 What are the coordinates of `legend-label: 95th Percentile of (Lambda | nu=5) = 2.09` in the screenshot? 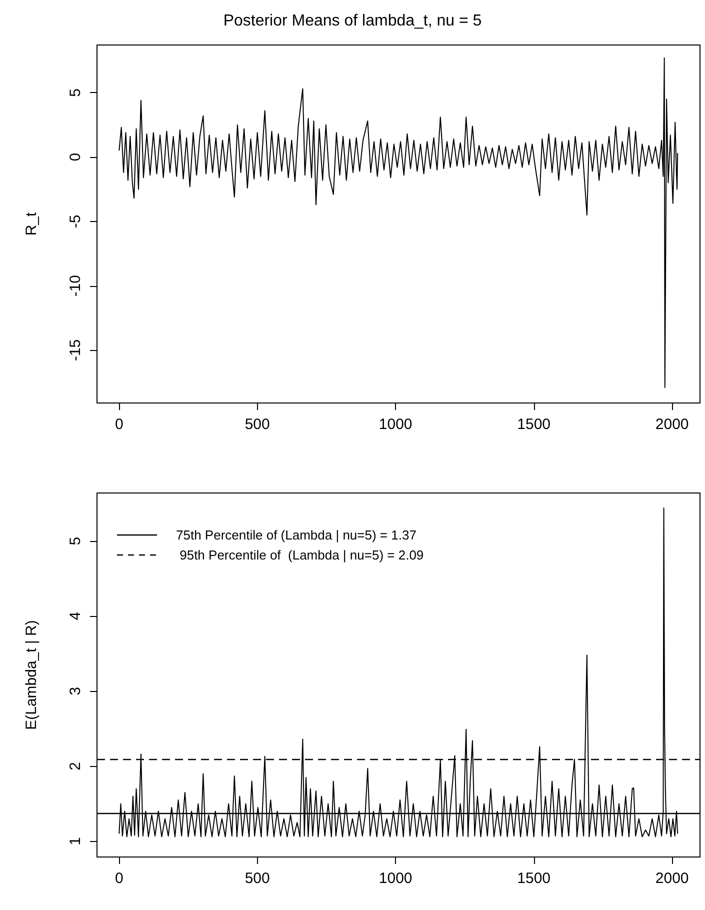 It's located at (300, 555).